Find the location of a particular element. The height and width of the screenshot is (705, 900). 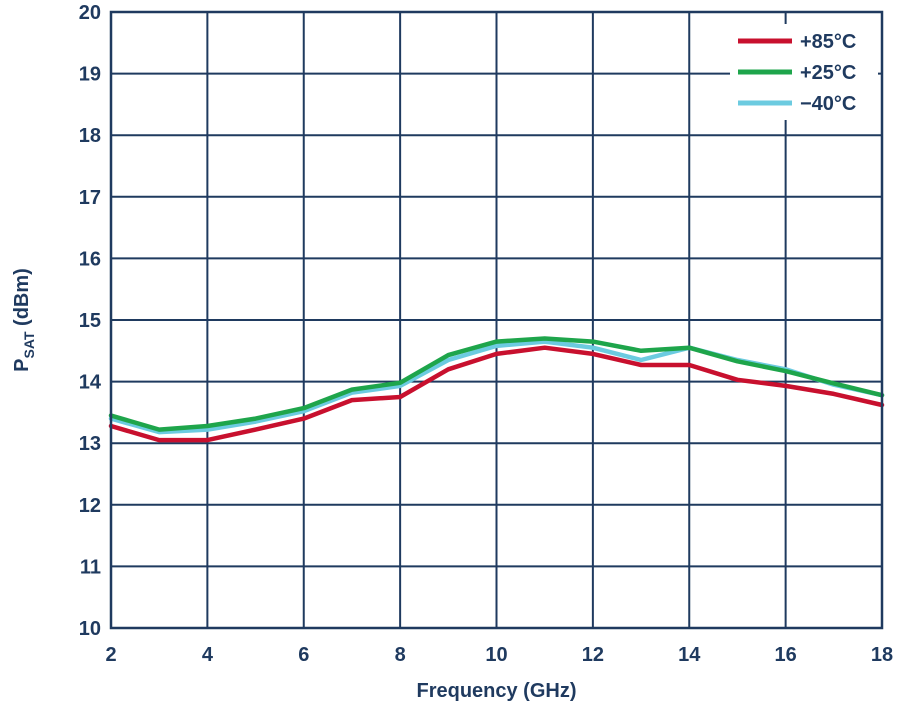

x-tick-label: 2 is located at coordinates (110, 655).